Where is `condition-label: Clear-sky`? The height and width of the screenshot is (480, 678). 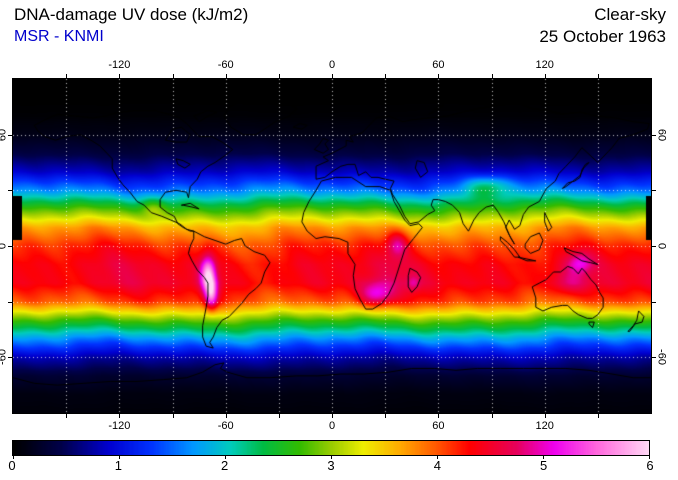 condition-label: Clear-sky is located at coordinates (630, 14).